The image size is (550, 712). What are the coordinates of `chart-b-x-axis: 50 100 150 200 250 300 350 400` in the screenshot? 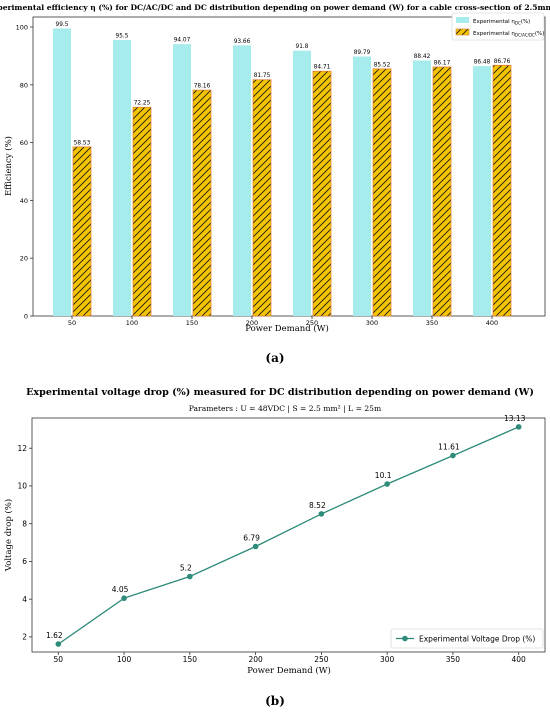 It's located at (290, 658).